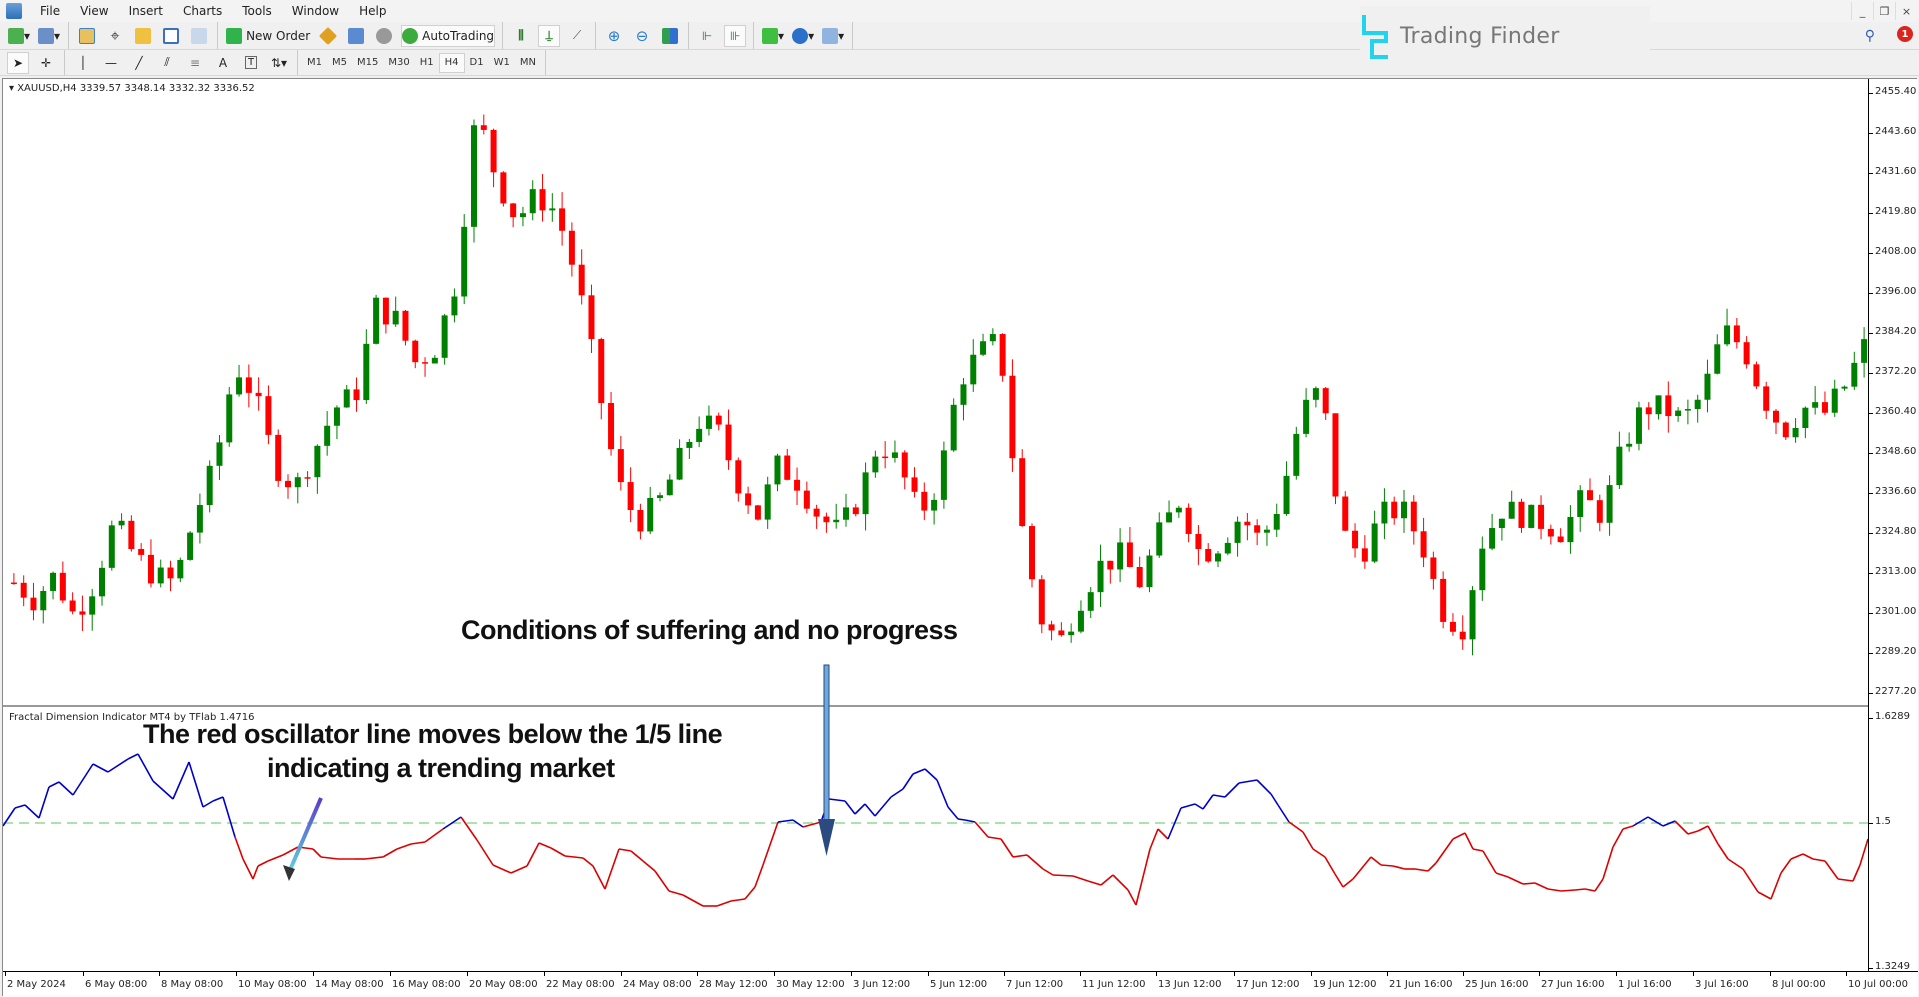 The width and height of the screenshot is (1919, 997). I want to click on menu-window: Window, so click(315, 11).